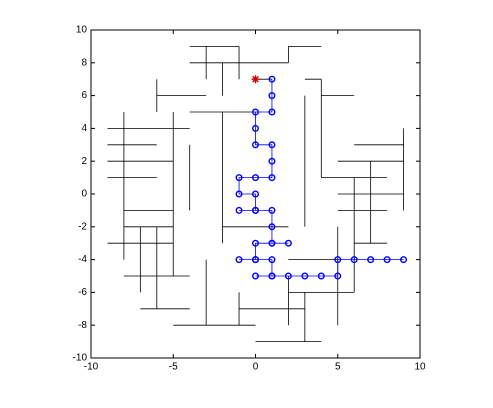 This screenshot has height=408, width=493. Describe the element at coordinates (84, 194) in the screenshot. I see `y-tick-label: 0` at that location.